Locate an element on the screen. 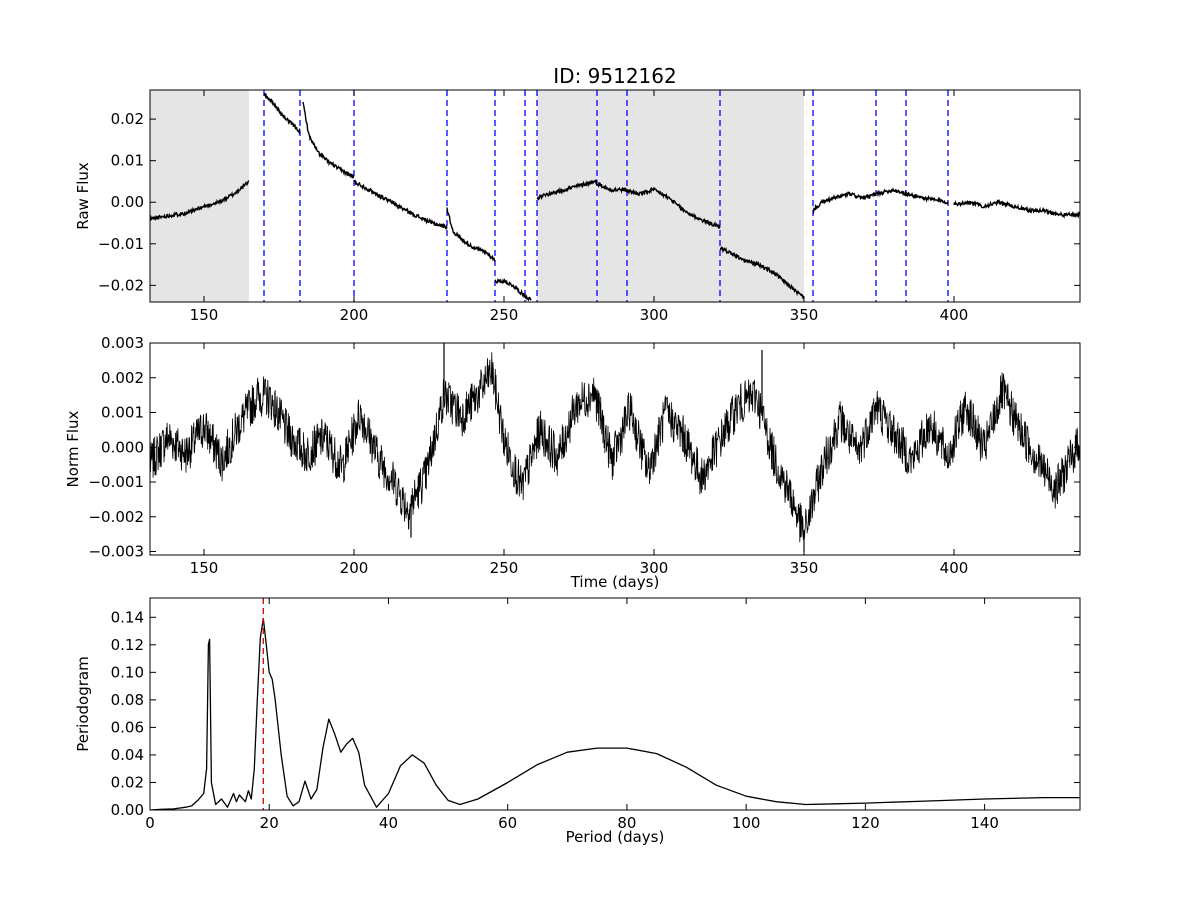 The image size is (1200, 900). norm-flux-y-tick-label: −0.001 is located at coordinates (116, 482).